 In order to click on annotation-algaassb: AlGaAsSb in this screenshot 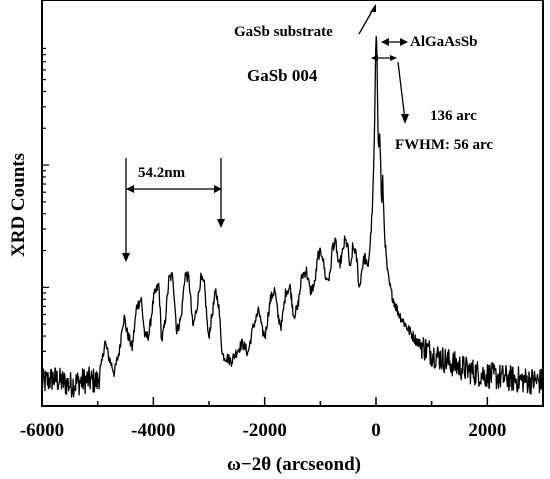, I will do `click(444, 42)`.